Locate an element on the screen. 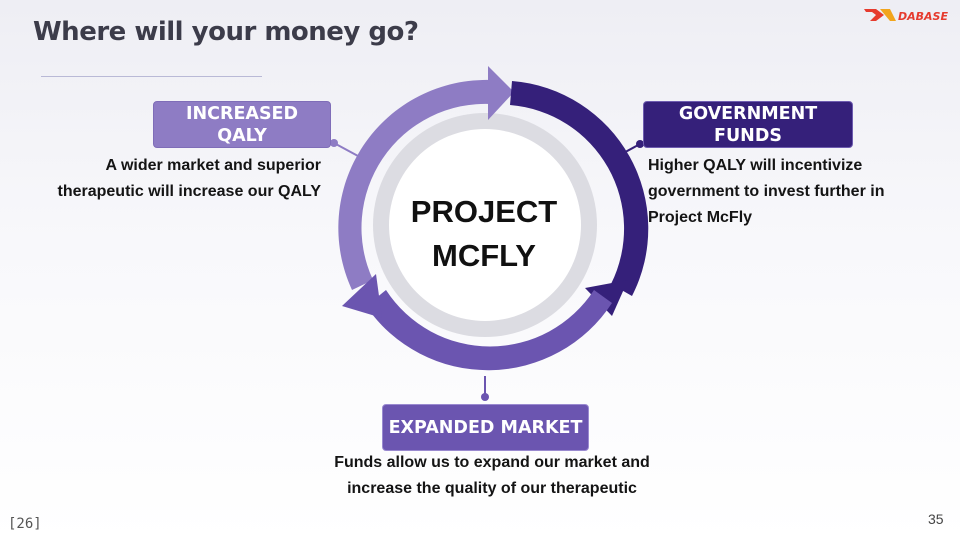 Image resolution: width=960 pixels, height=540 pixels. cycle-arrowhead-qaly is located at coordinates (501, 93).